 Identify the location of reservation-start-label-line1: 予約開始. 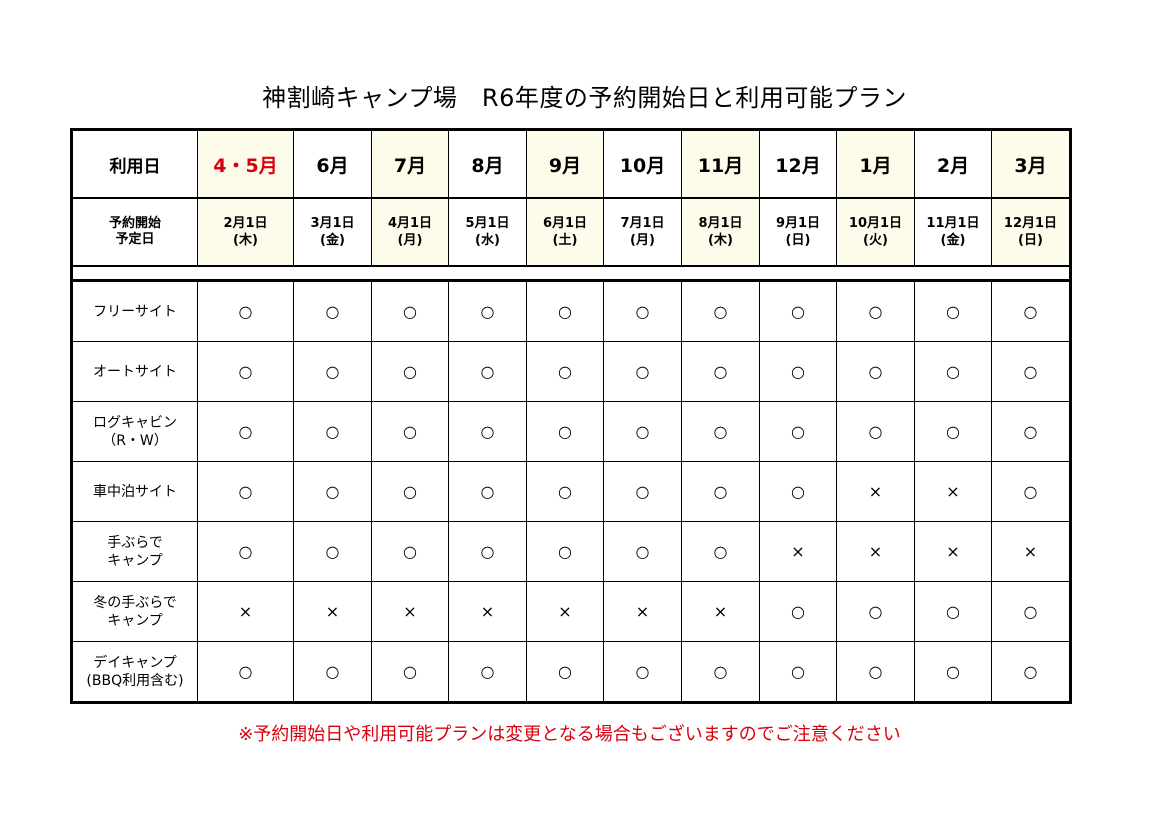
(134, 223).